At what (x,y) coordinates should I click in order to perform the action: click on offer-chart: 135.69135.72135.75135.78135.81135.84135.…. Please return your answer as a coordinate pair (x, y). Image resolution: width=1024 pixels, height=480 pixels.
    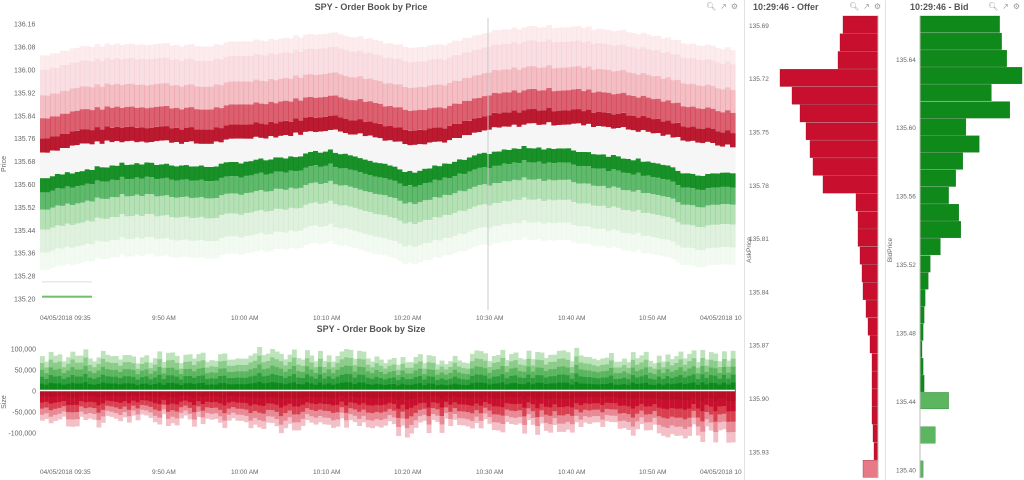
    Looking at the image, I should click on (815, 240).